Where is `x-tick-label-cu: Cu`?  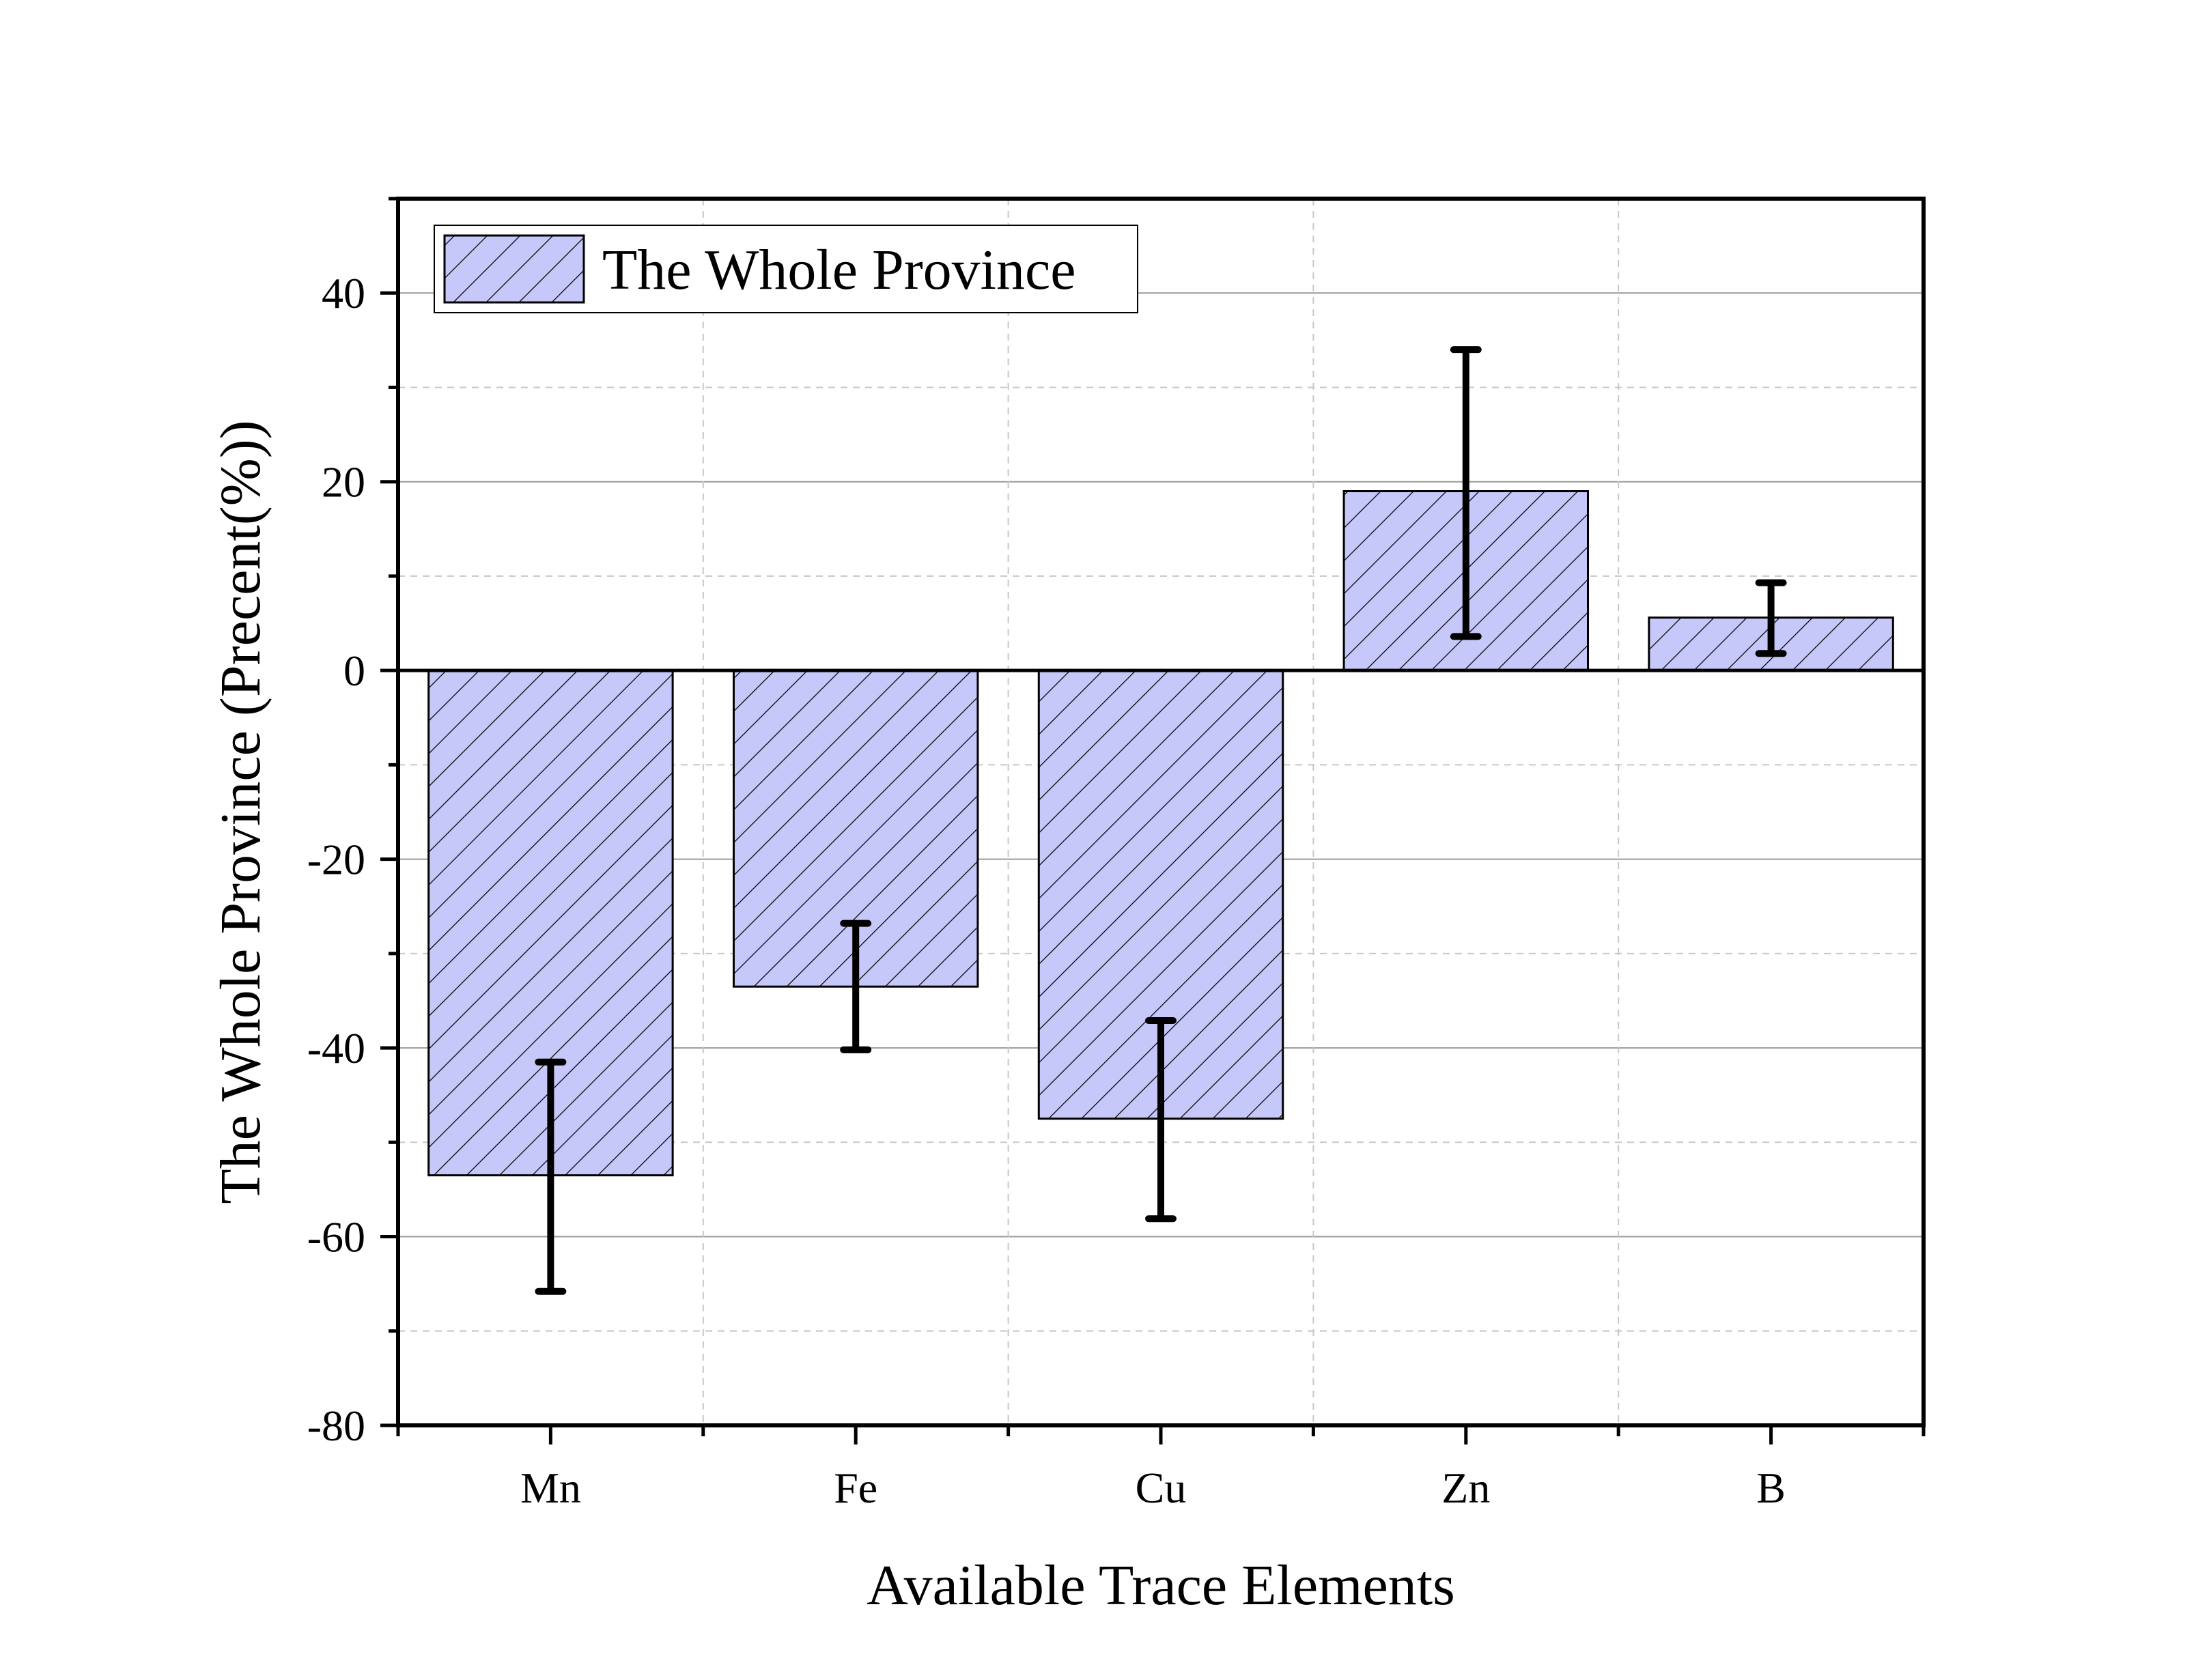
x-tick-label-cu: Cu is located at coordinates (1161, 1488).